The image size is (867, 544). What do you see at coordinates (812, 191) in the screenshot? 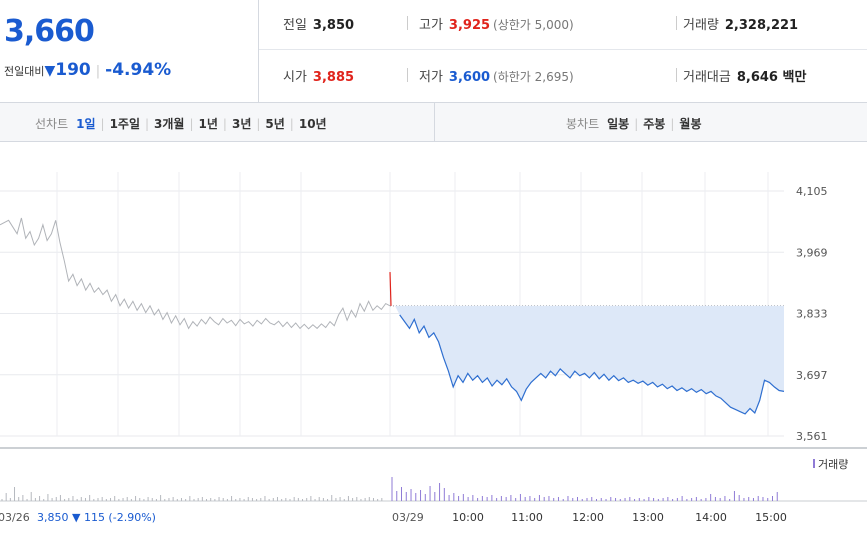
I see `y-tick-label: 4,105` at bounding box center [812, 191].